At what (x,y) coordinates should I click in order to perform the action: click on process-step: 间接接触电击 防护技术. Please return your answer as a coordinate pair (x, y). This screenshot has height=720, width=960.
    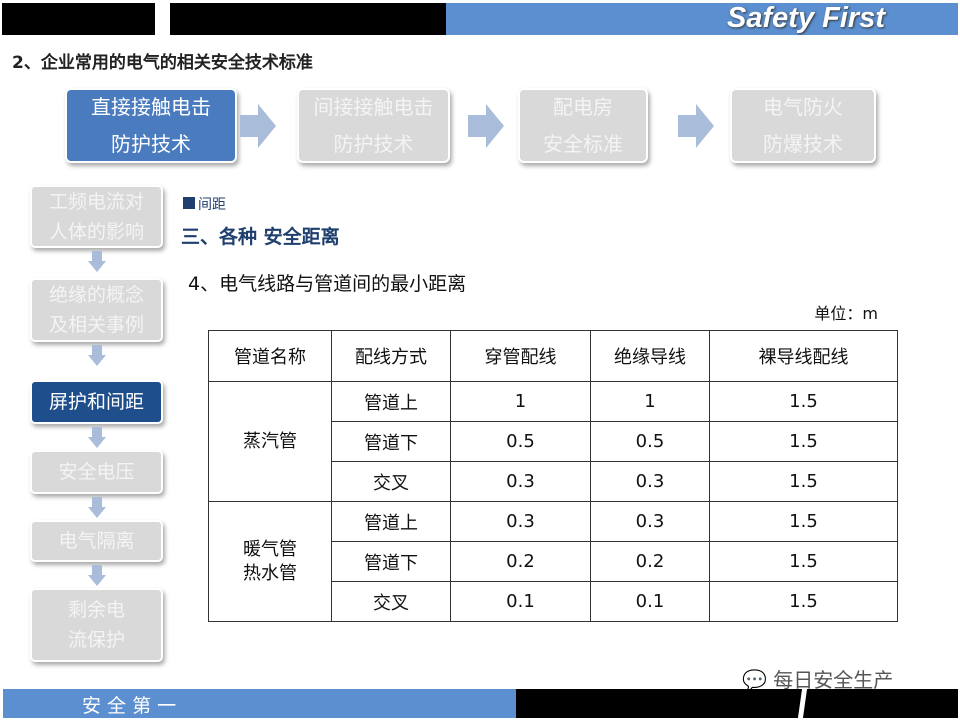
    Looking at the image, I should click on (373, 125).